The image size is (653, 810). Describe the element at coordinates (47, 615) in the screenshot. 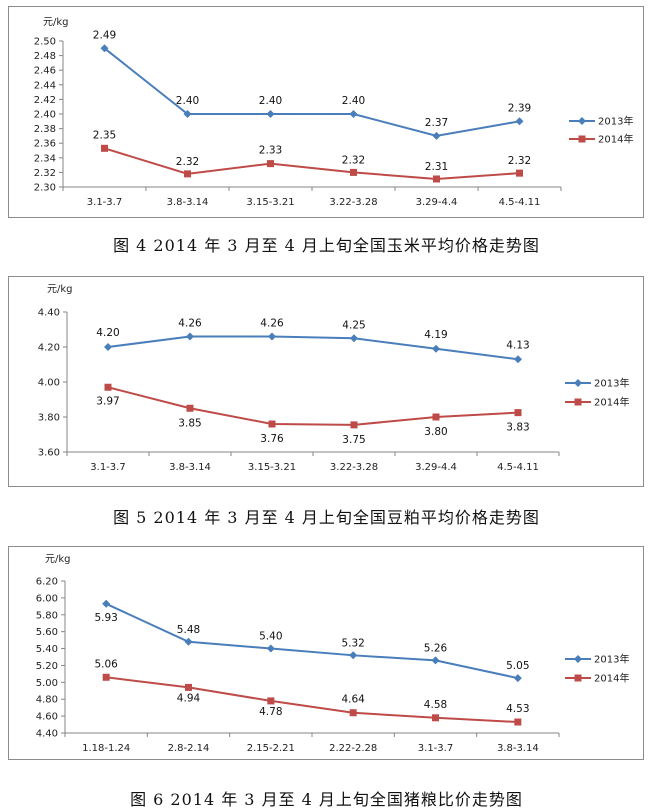

I see `y-tick-label: 5.80` at that location.